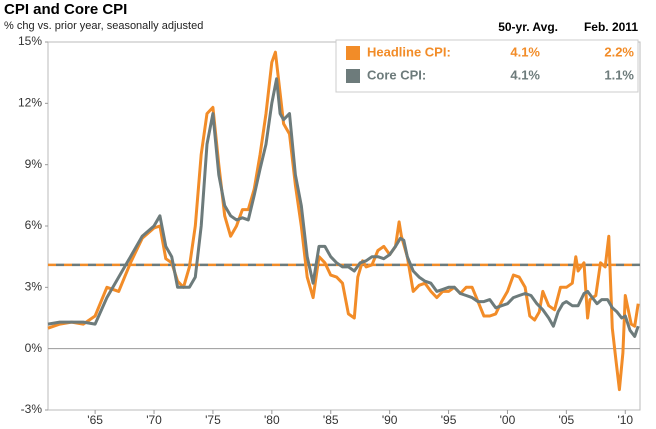 Image resolution: width=656 pixels, height=429 pixels. I want to click on y-tick-label: 9%, so click(34, 164).